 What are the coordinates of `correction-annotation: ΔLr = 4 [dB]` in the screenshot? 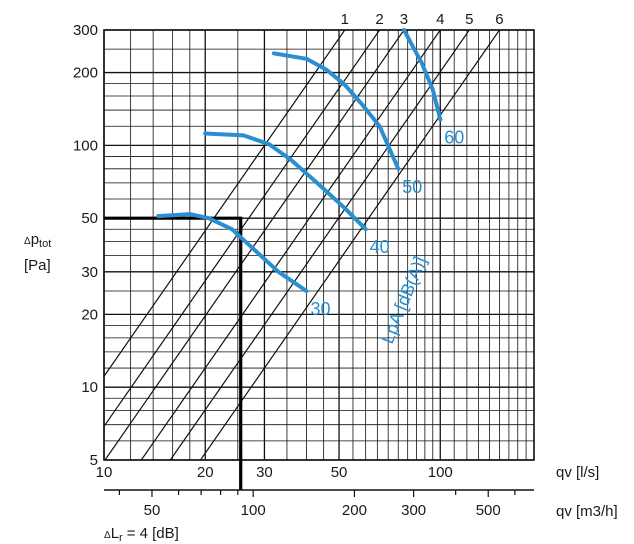 It's located at (141, 534).